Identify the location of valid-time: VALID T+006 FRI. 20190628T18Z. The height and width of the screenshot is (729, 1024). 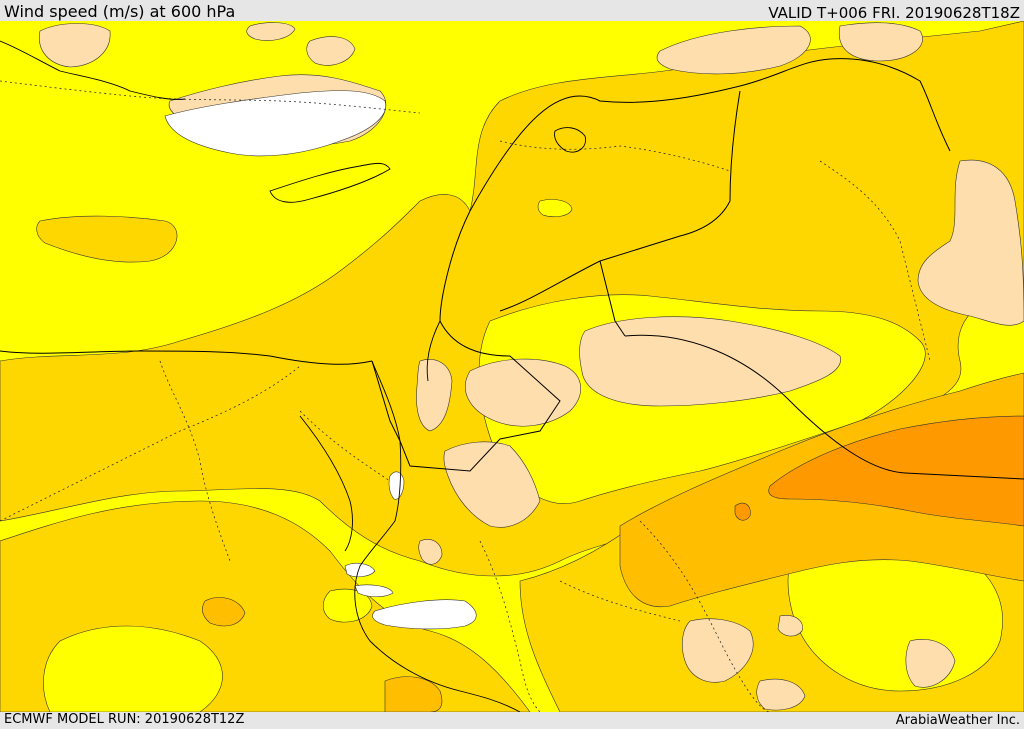
(894, 13).